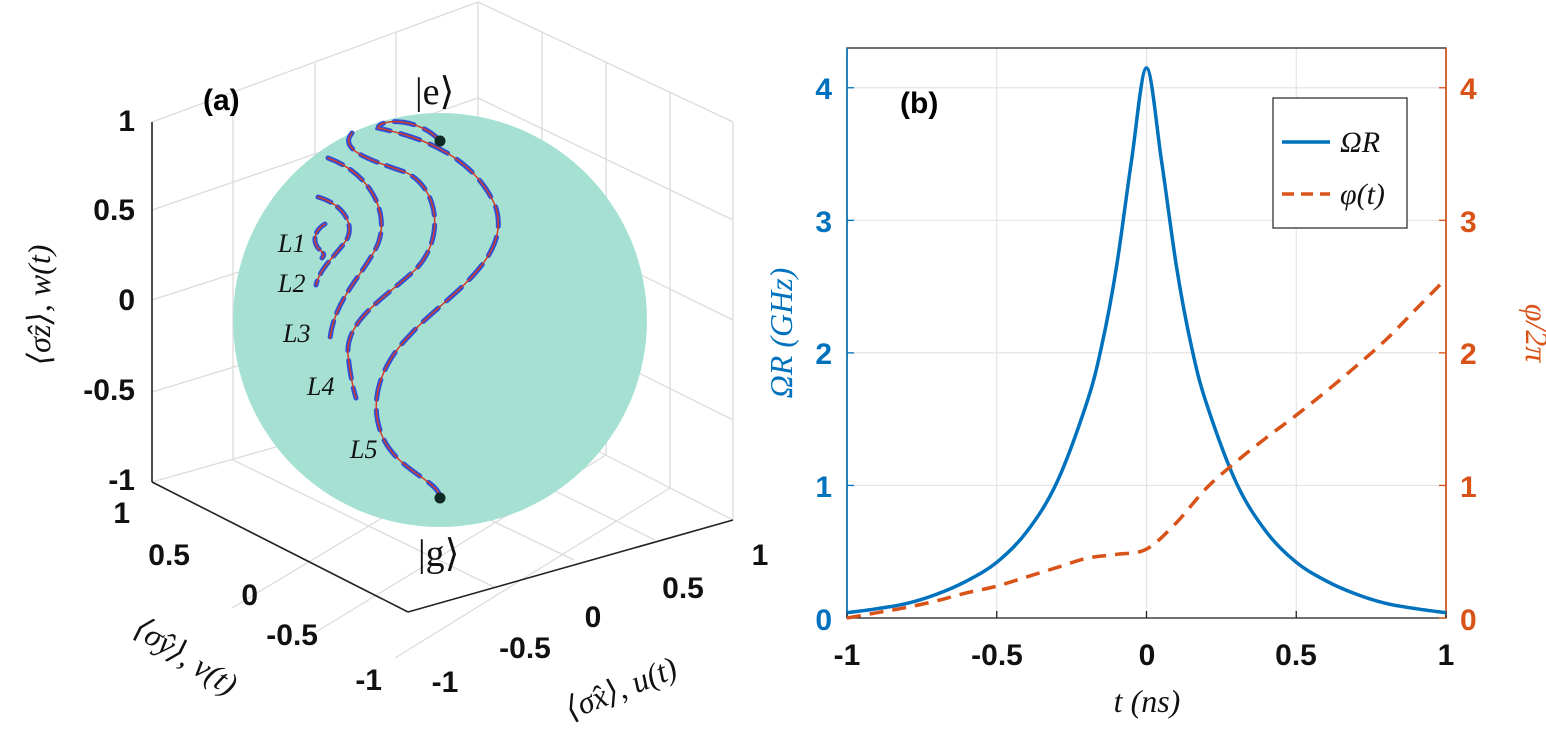 Image resolution: width=1546 pixels, height=750 pixels. What do you see at coordinates (1446, 655) in the screenshot?
I see `x-tick-label: 1` at bounding box center [1446, 655].